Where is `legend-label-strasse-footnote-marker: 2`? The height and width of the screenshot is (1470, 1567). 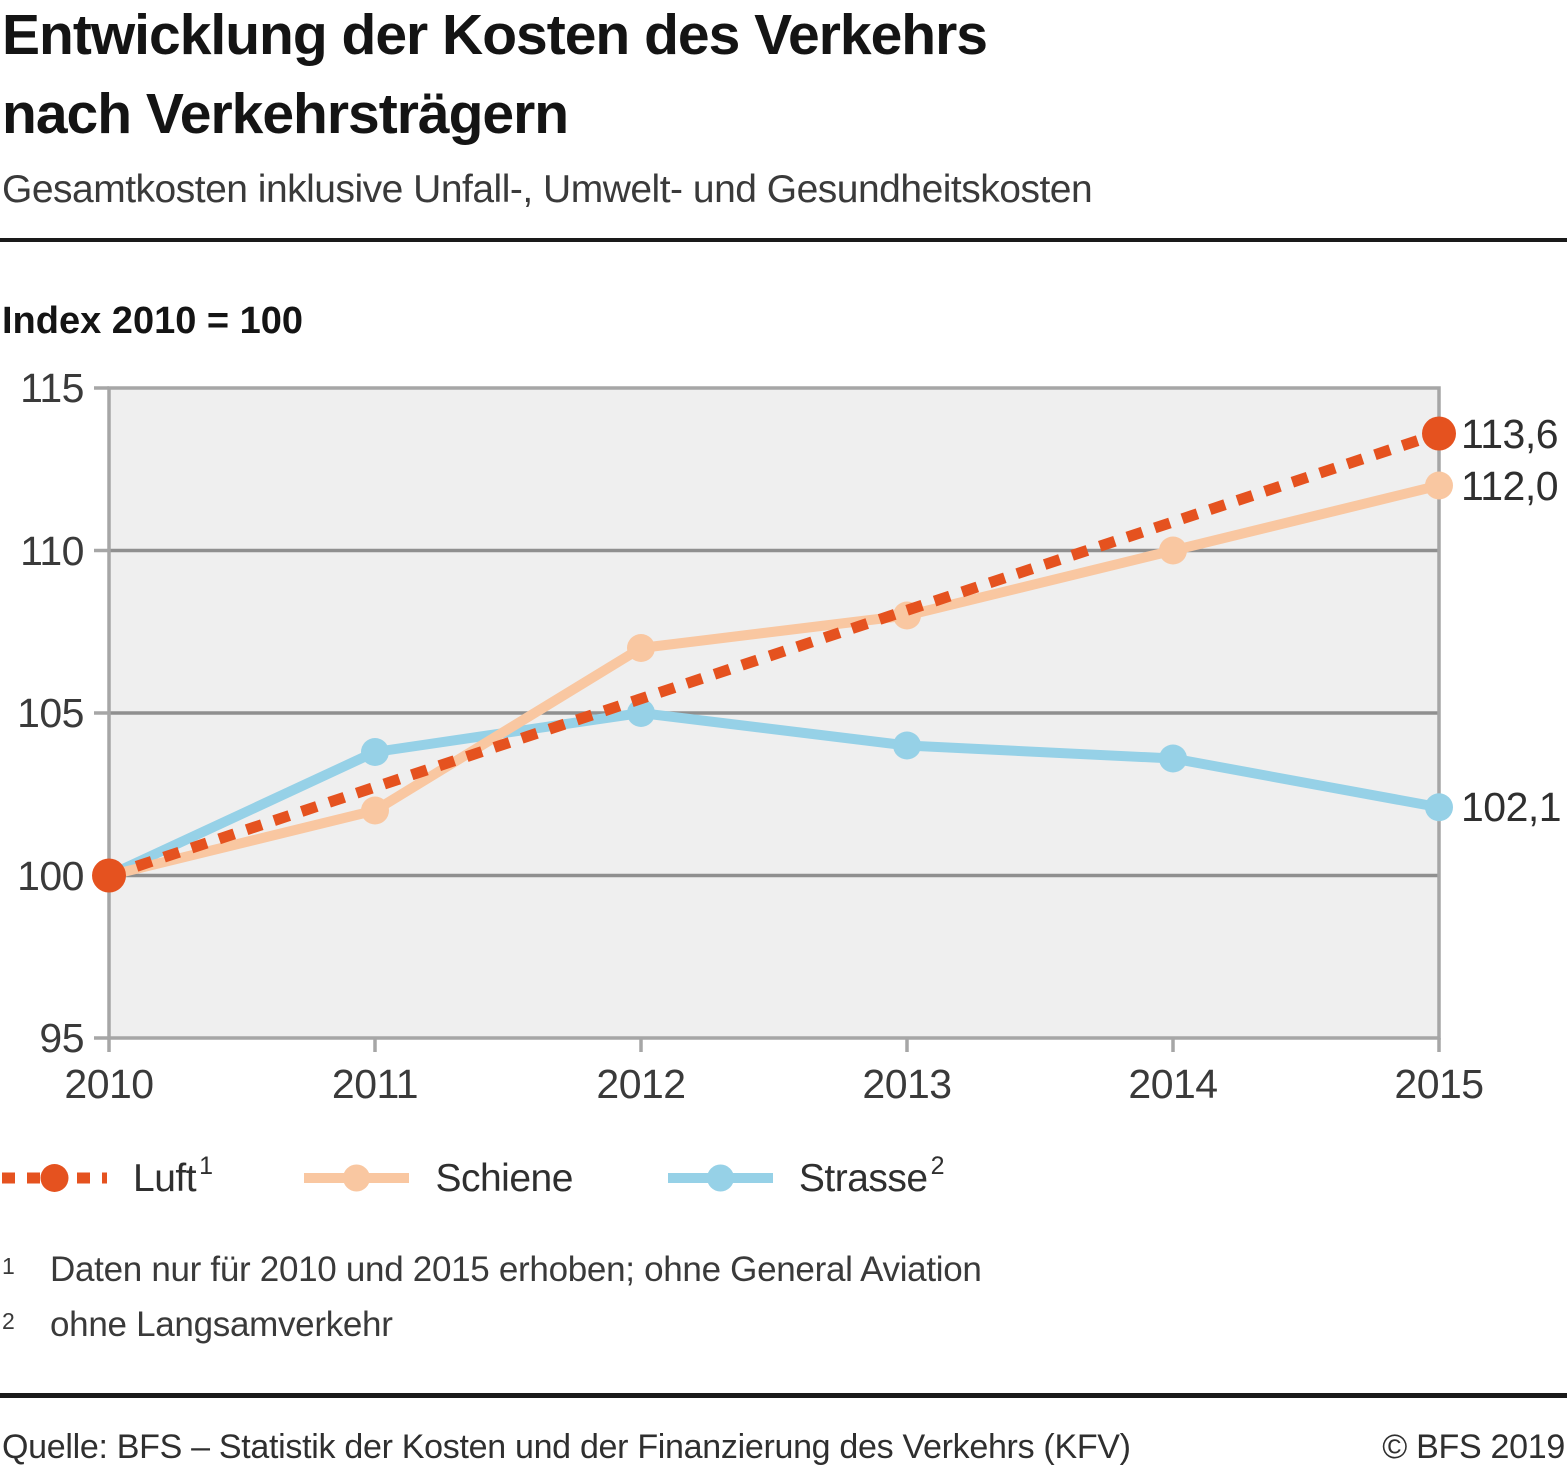 legend-label-strasse-footnote-marker: 2 is located at coordinates (937, 1166).